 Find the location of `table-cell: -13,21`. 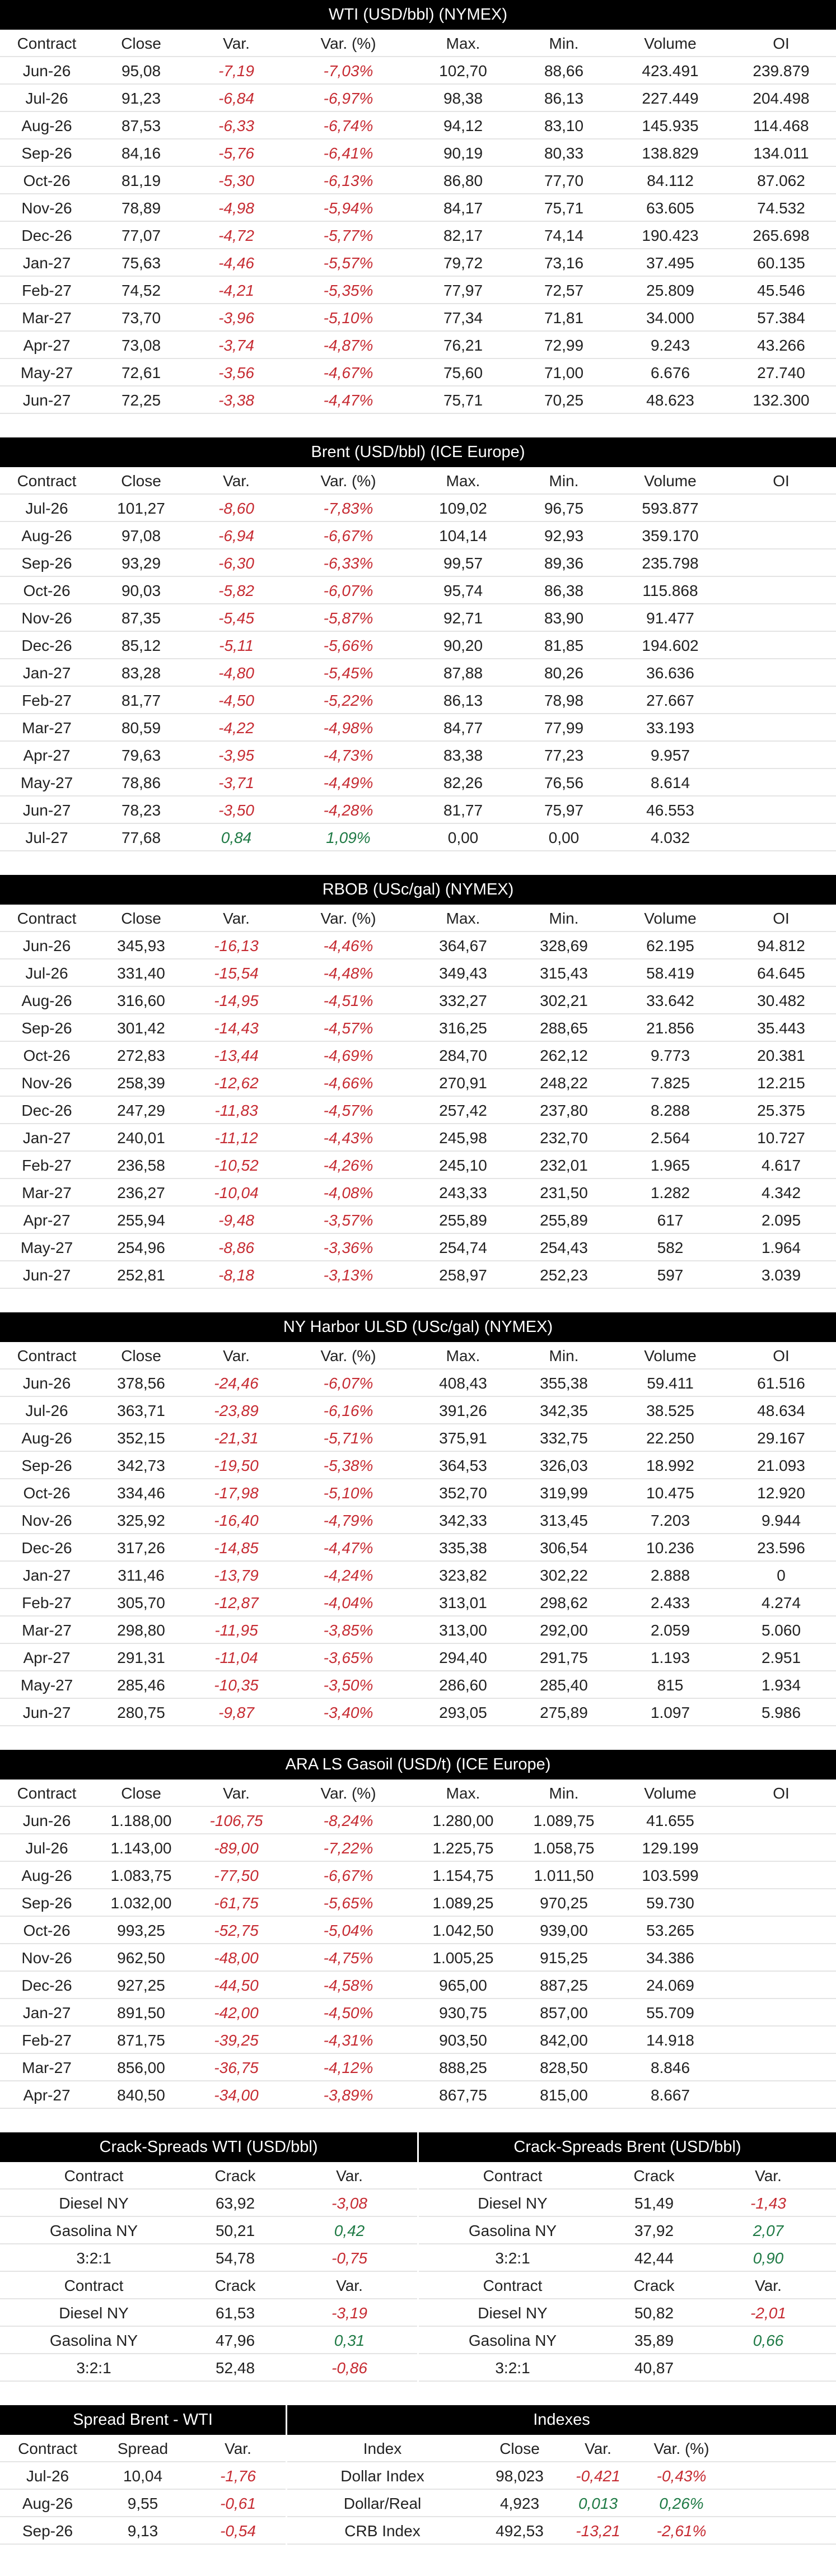

table-cell: -13,21 is located at coordinates (598, 2531).